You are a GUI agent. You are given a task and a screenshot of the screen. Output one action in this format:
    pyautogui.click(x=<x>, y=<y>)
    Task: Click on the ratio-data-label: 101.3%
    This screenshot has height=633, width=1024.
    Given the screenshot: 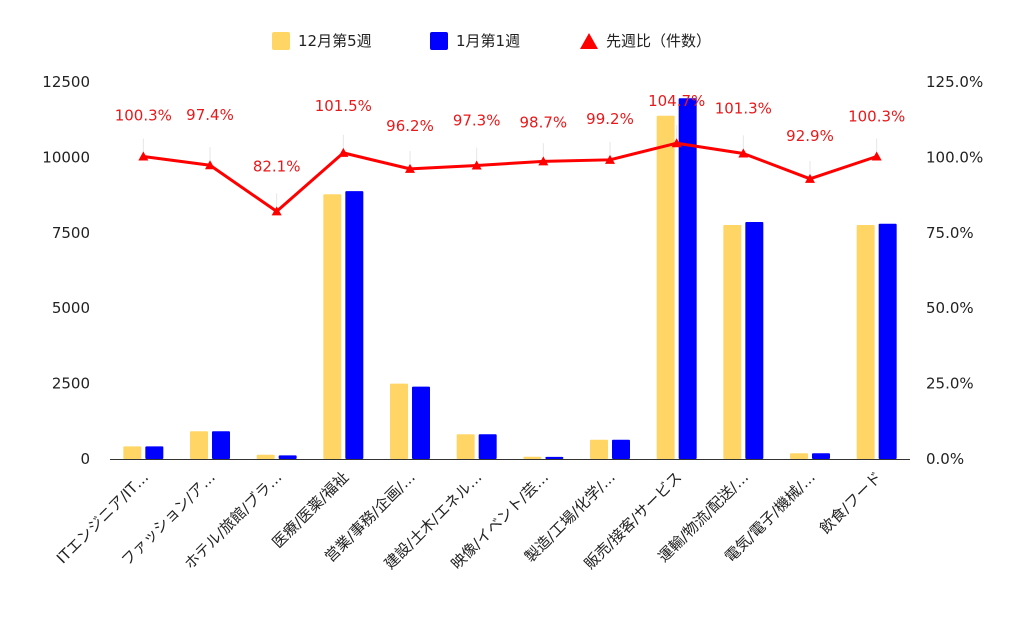 What is the action you would take?
    pyautogui.click(x=743, y=108)
    